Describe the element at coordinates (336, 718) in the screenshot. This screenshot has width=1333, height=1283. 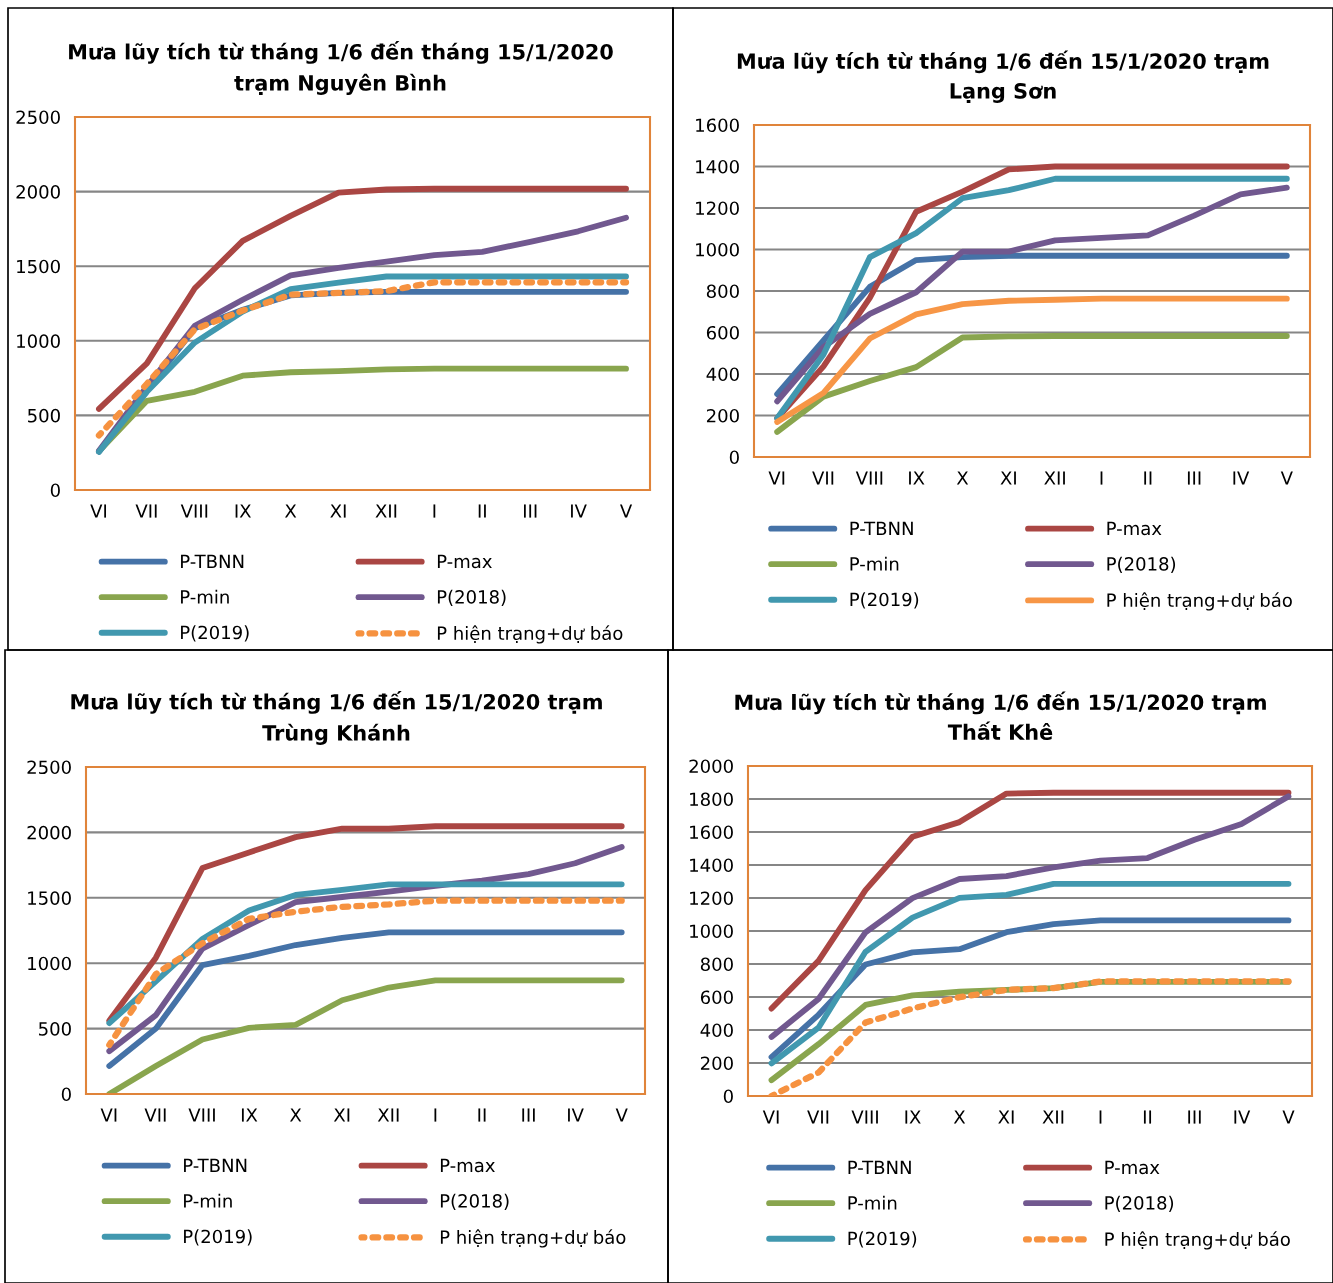
I see `chart-title: Mưa lũy tích từ tháng 1/6 đến 15/1/2020 trạm Trùng Khánh` at that location.